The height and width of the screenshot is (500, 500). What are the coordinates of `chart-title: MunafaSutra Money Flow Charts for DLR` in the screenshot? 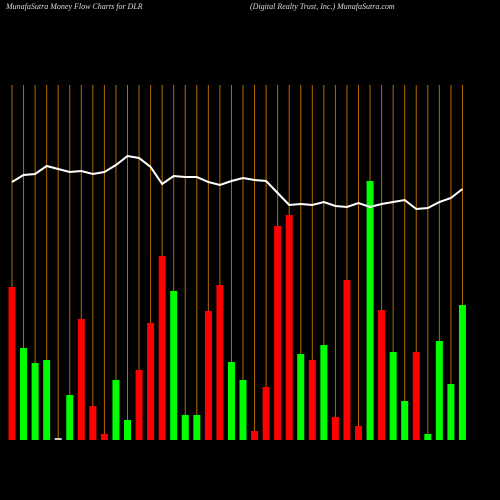 It's located at (74, 6).